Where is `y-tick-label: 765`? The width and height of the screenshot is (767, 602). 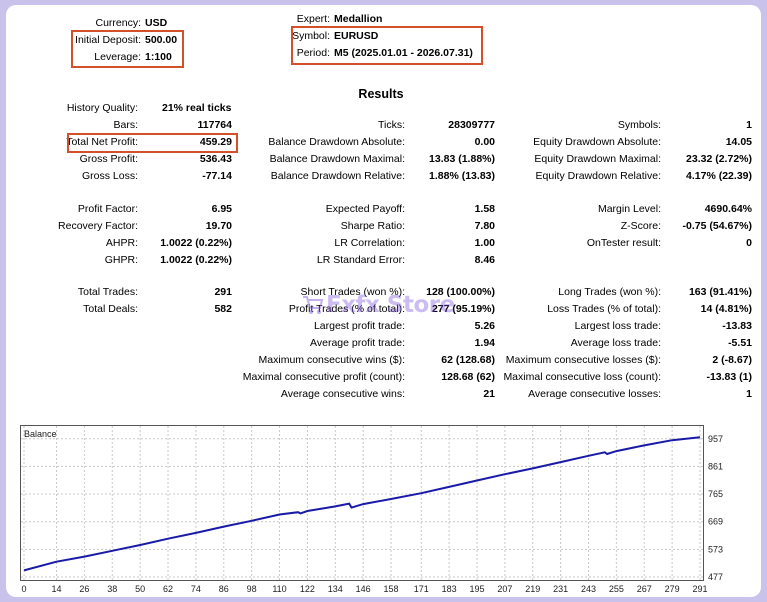
y-tick-label: 765 is located at coordinates (715, 494).